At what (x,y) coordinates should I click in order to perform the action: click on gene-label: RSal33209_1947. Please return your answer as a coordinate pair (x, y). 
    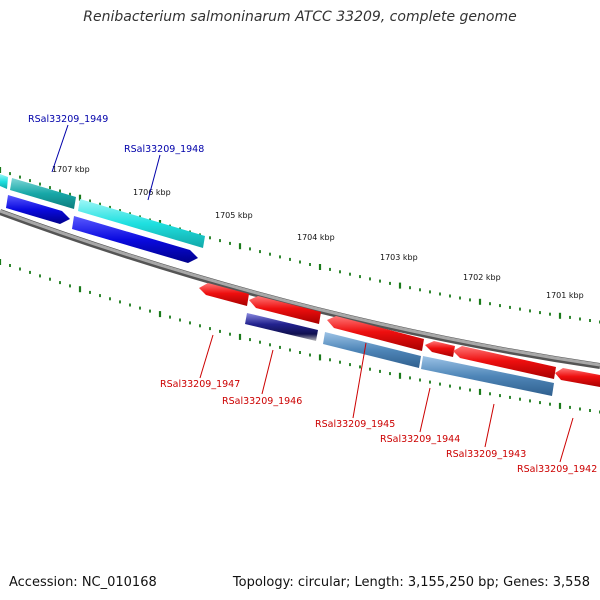
    Looking at the image, I should click on (200, 384).